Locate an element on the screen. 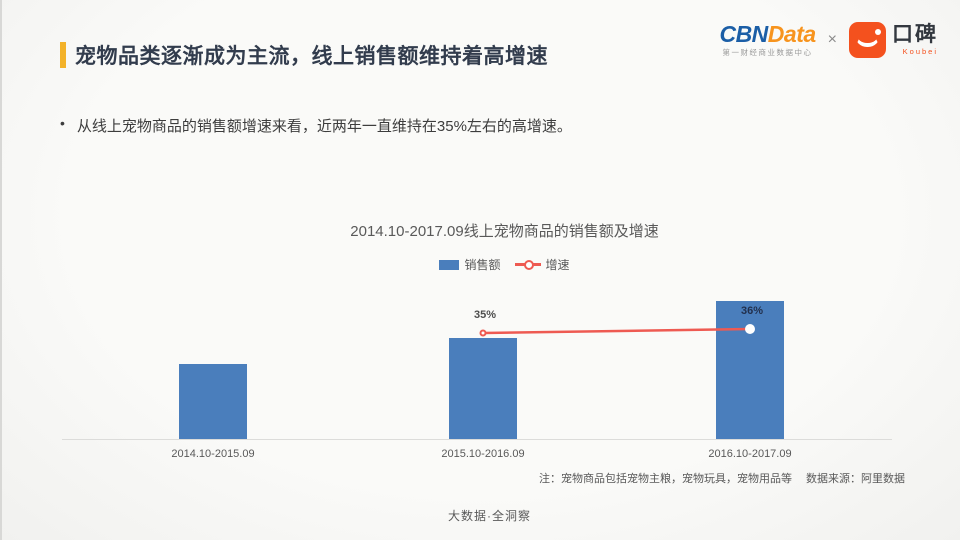 This screenshot has width=960, height=540. growth-value-label: 35% is located at coordinates (485, 315).